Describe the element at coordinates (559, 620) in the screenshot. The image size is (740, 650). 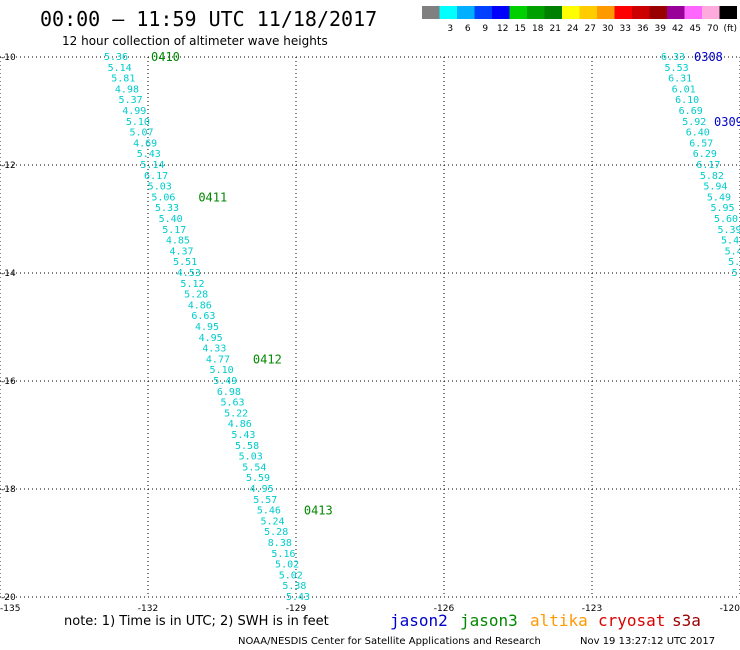
I see `satellite-altika: altika` at that location.